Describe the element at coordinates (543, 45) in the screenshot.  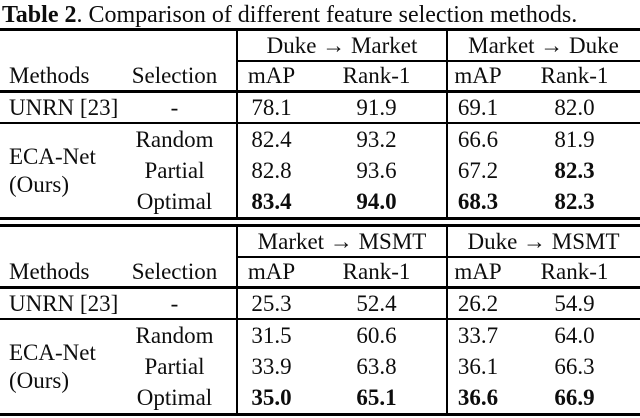
I see `group-header: Market → Duke` at that location.